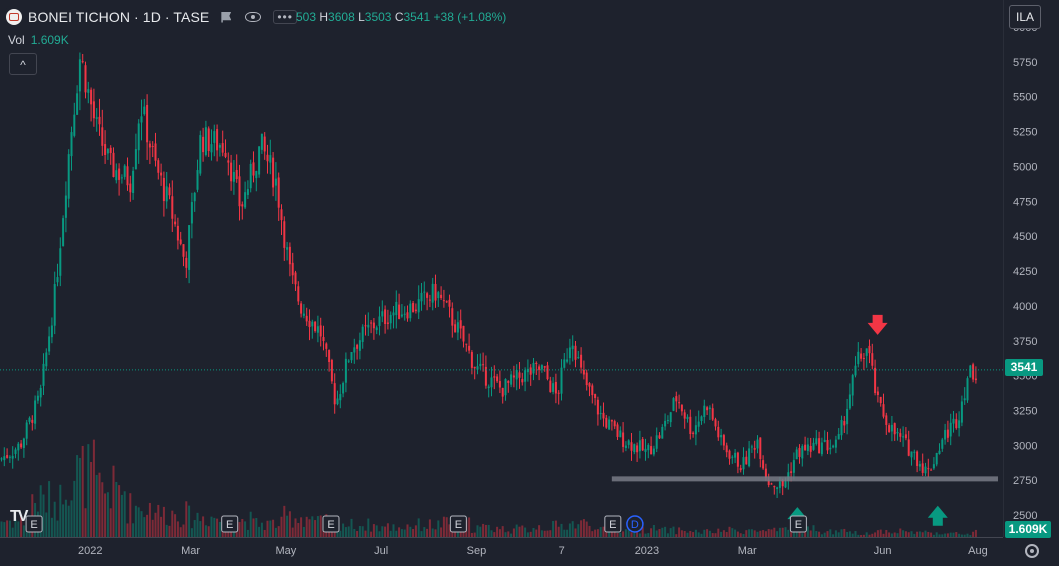  What do you see at coordinates (1032, 551) in the screenshot?
I see `settings-icon` at bounding box center [1032, 551].